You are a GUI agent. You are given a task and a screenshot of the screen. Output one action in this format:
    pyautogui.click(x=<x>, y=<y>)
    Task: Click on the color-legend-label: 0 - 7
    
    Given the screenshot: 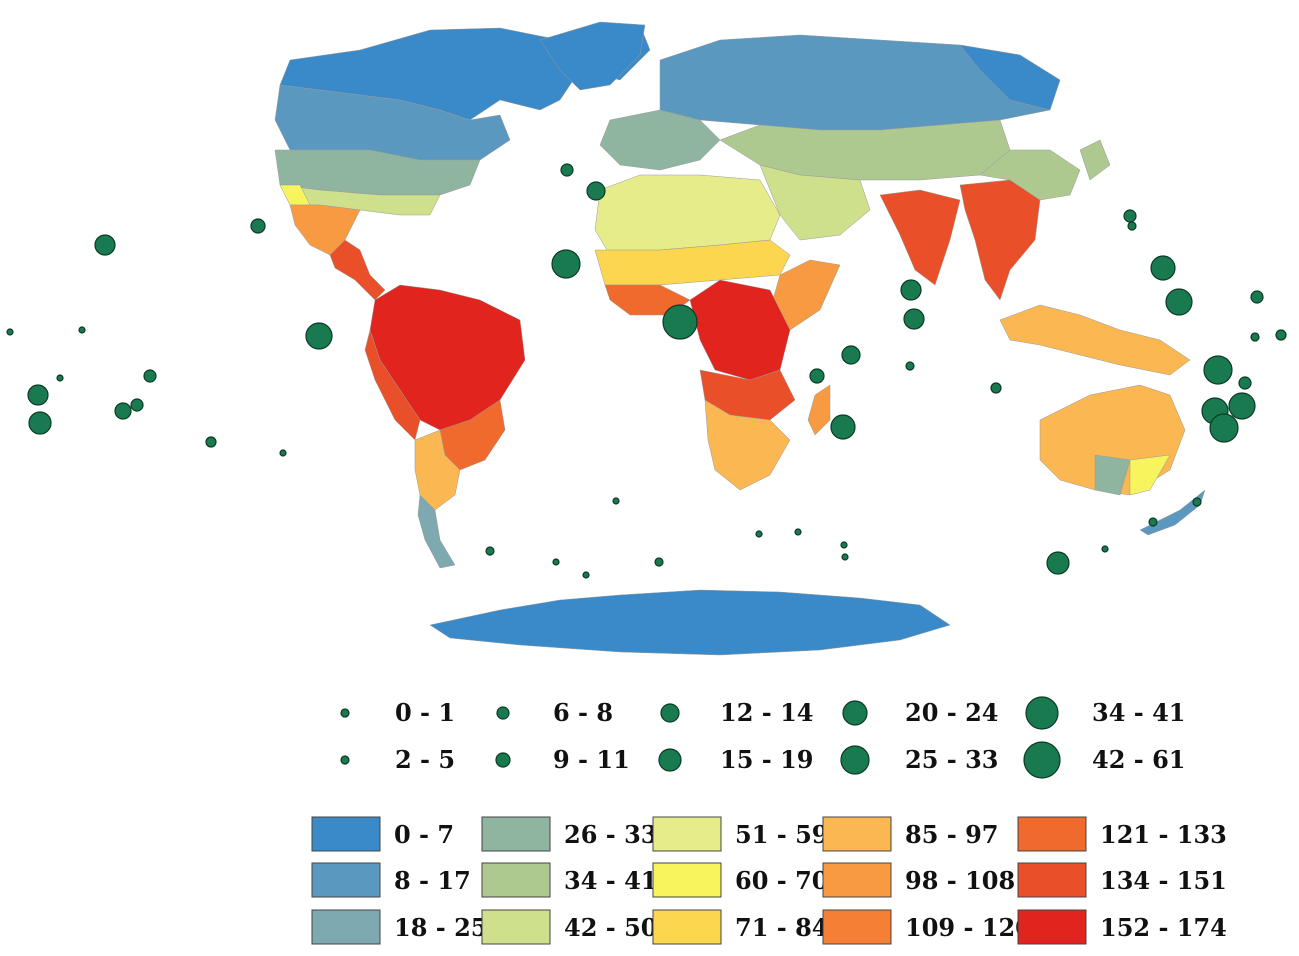 What is the action you would take?
    pyautogui.click(x=424, y=834)
    